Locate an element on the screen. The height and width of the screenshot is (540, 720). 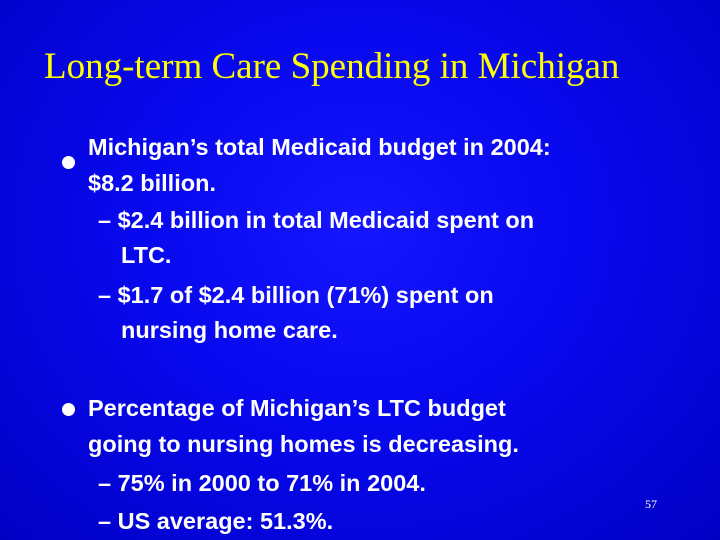
sub-bullet-text: nursing home care. is located at coordinates (229, 330).